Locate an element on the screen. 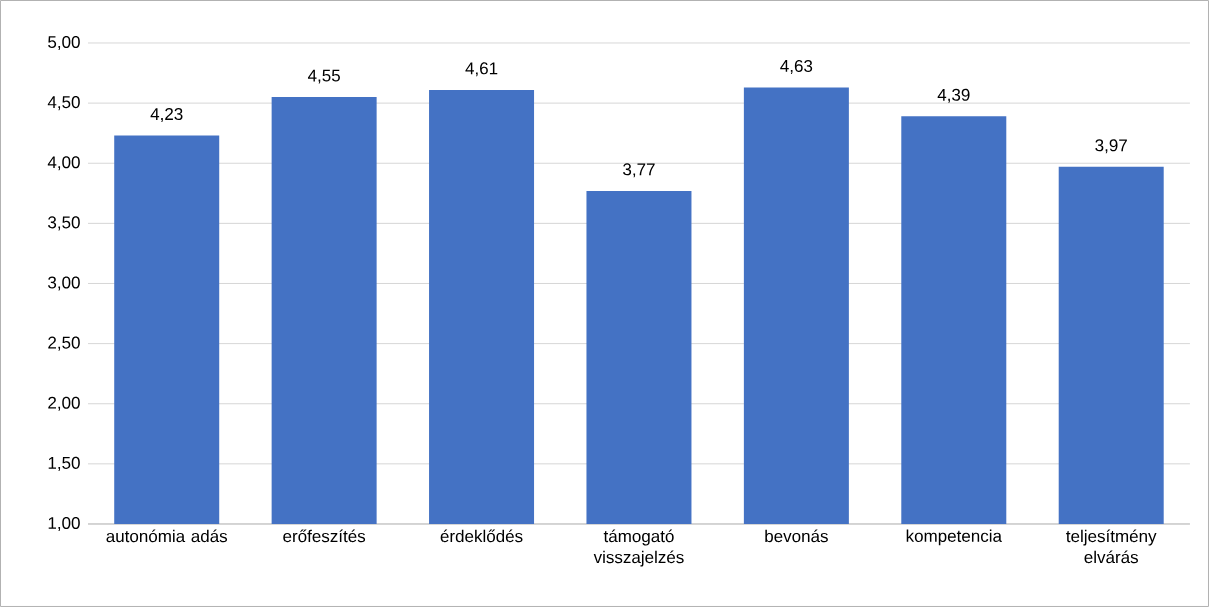 This screenshot has width=1209, height=607. y-tick-label: 4,50 is located at coordinates (63, 103).